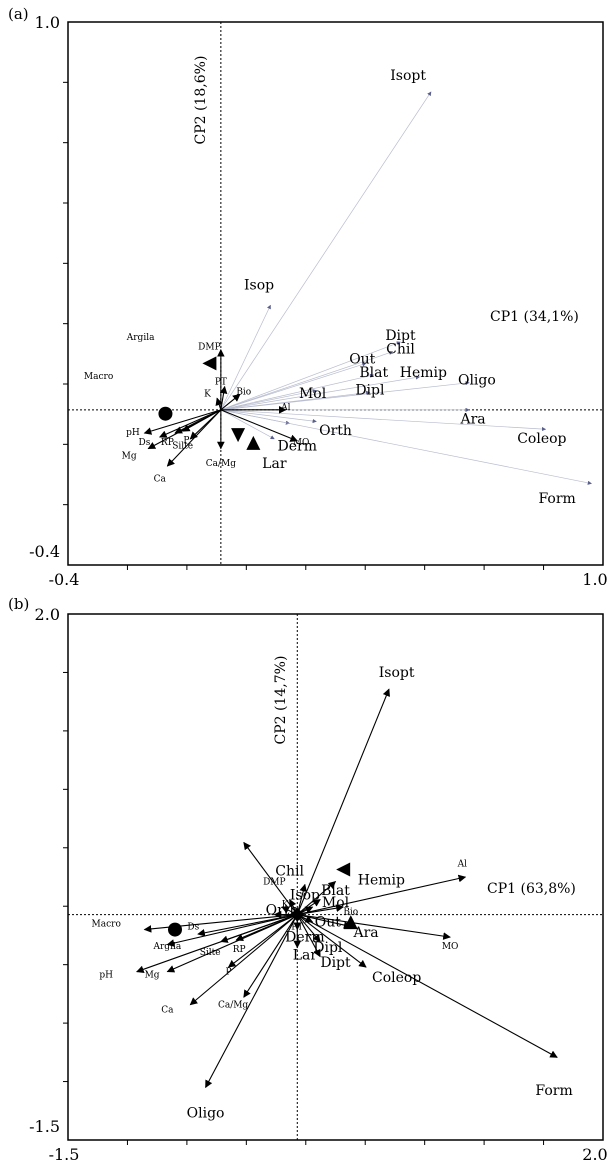  What do you see at coordinates (221, 464) in the screenshot?
I see `env-label-ca-mg: Ca/Mg` at bounding box center [221, 464].